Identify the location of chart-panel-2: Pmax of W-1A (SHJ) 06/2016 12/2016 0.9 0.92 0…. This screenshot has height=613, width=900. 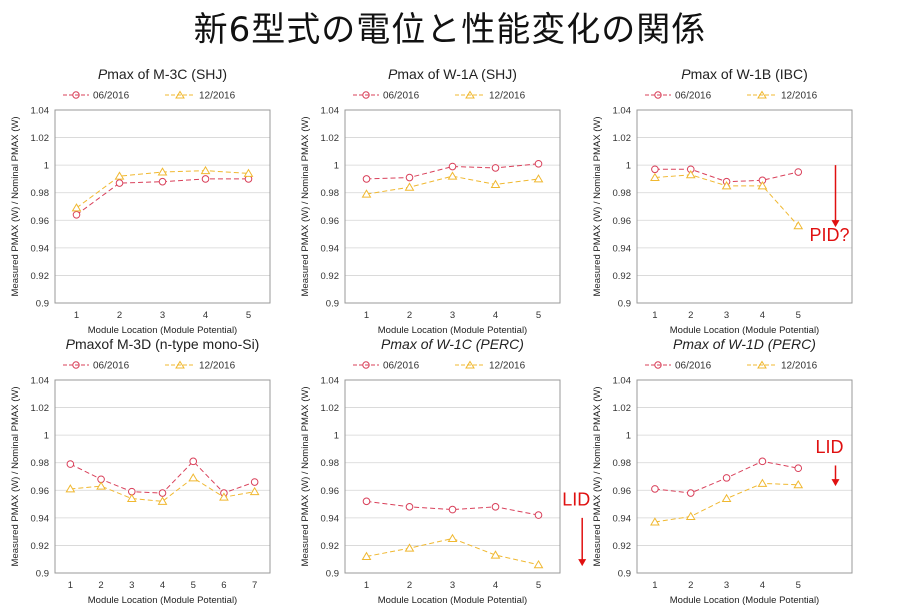
(430, 201).